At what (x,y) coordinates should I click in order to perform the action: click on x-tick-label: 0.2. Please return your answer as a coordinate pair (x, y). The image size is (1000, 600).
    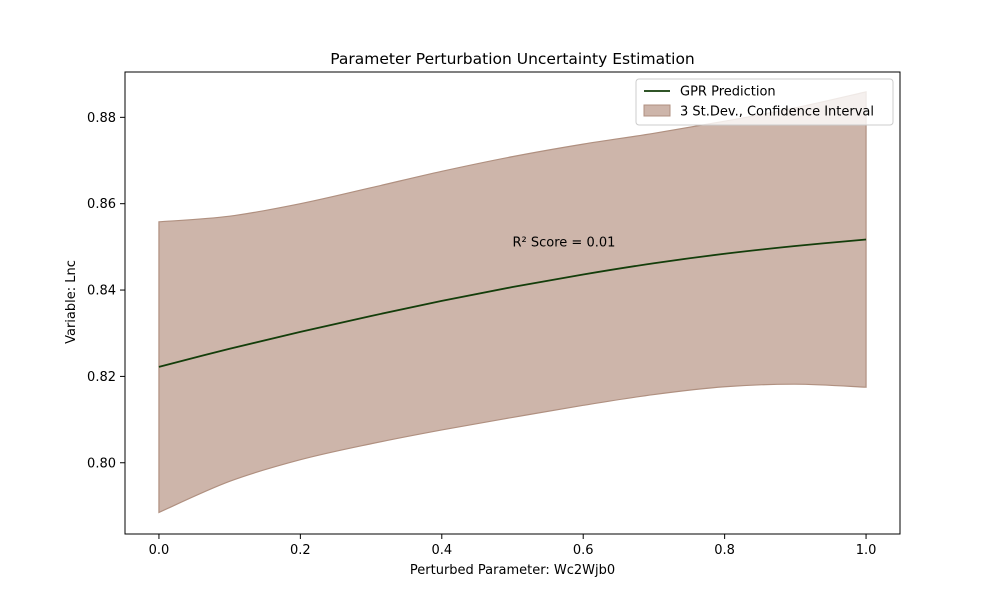
    Looking at the image, I should click on (300, 550).